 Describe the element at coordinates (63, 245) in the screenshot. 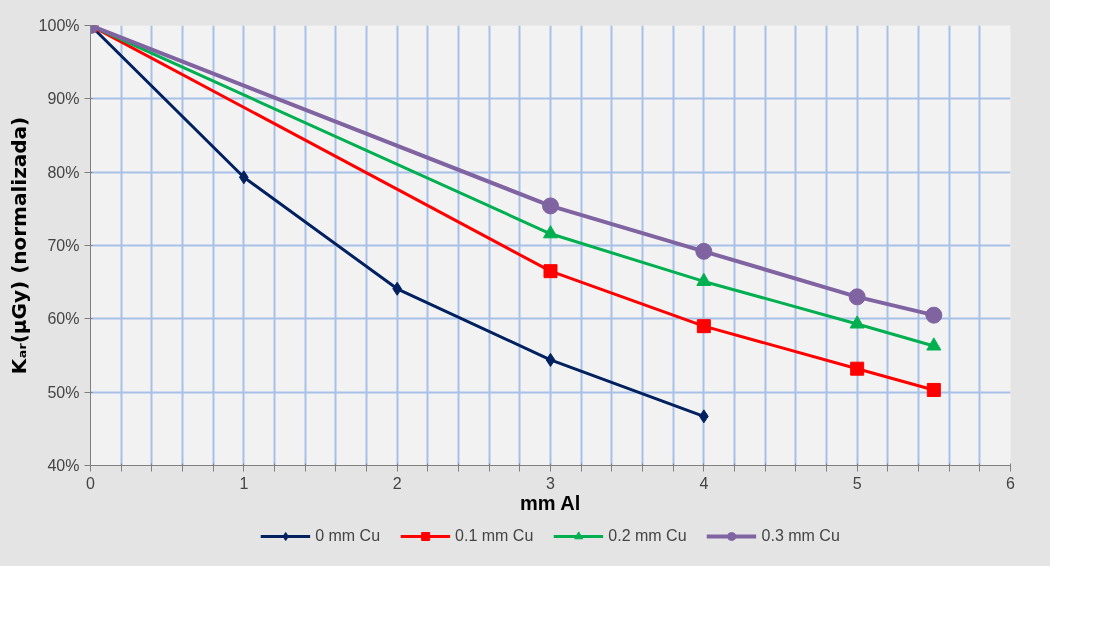

I see `y-tick-label: 70%` at that location.